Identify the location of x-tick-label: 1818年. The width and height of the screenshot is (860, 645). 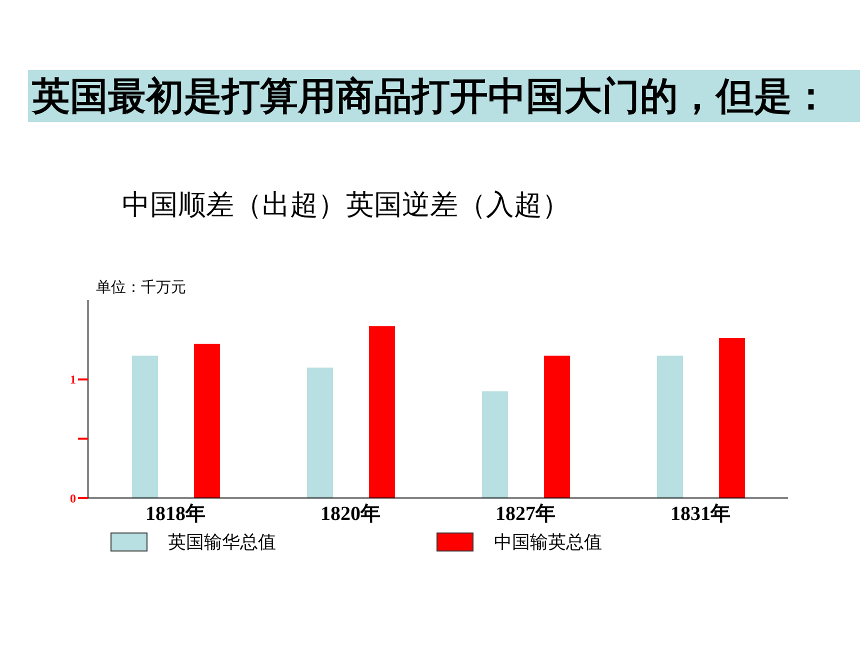
(176, 514).